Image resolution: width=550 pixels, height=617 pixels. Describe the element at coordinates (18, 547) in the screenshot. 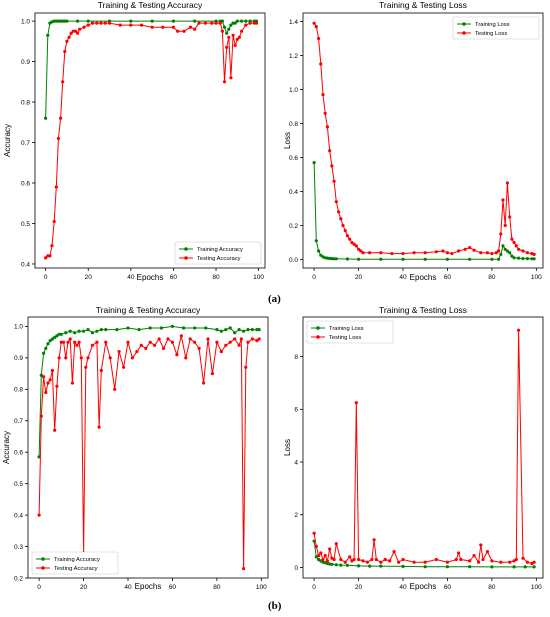

I see `y-tick-label: 0.3` at that location.